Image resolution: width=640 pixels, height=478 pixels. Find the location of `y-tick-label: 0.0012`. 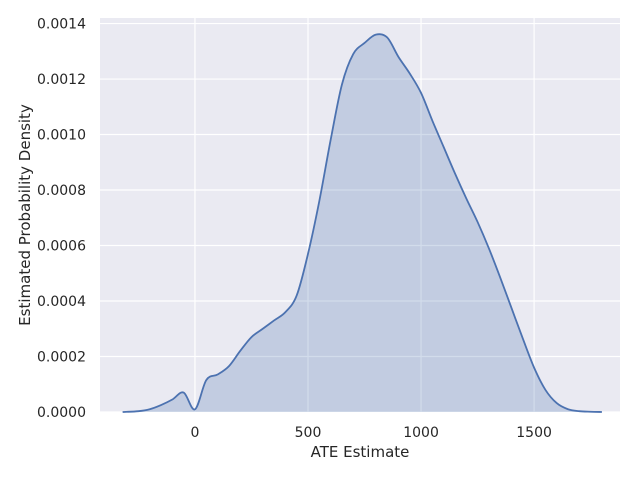

y-tick-label: 0.0012 is located at coordinates (61, 80).